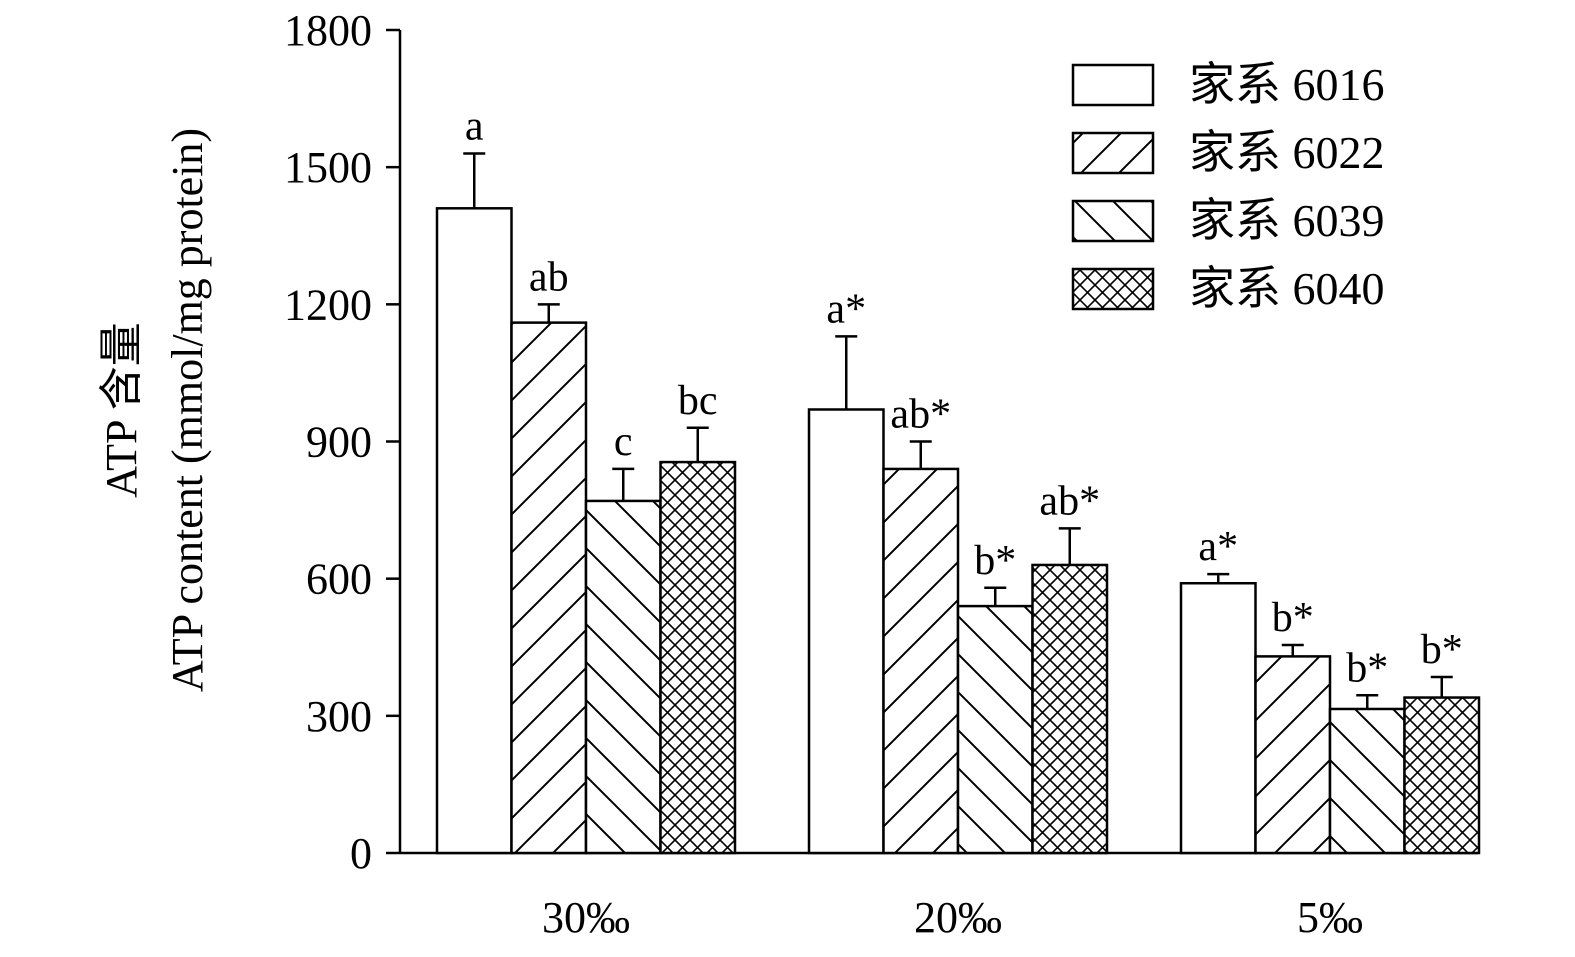  Describe the element at coordinates (549, 277) in the screenshot. I see `significance-label: ab` at that location.